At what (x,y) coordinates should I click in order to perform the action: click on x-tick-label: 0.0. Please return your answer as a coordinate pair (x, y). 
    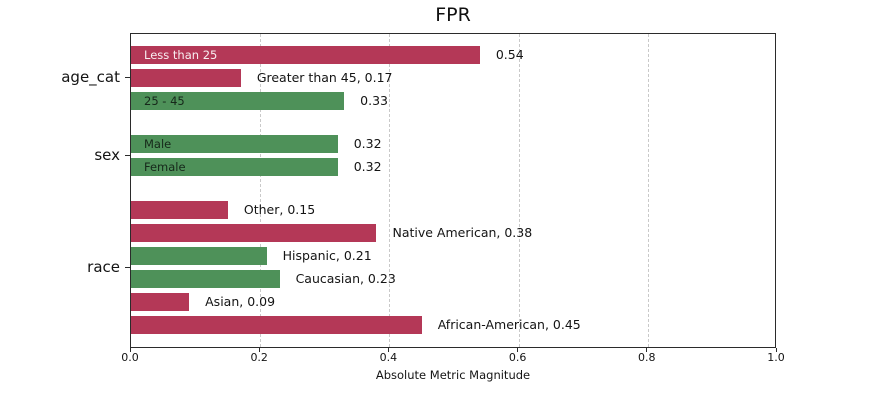
    Looking at the image, I should click on (130, 357).